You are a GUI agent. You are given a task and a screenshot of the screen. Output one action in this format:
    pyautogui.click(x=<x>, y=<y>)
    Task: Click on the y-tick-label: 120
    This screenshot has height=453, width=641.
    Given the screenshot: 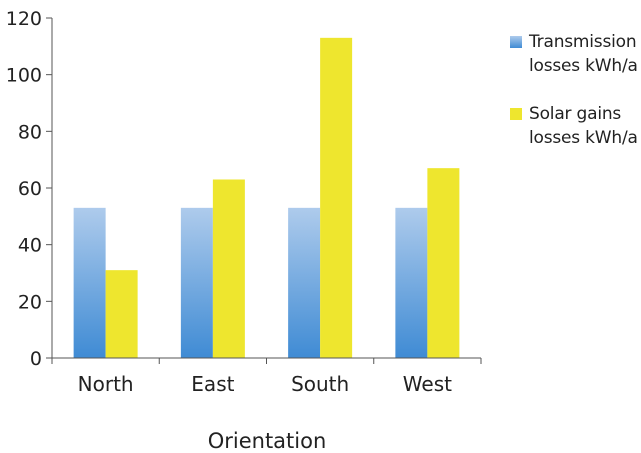 What is the action you would take?
    pyautogui.click(x=24, y=19)
    